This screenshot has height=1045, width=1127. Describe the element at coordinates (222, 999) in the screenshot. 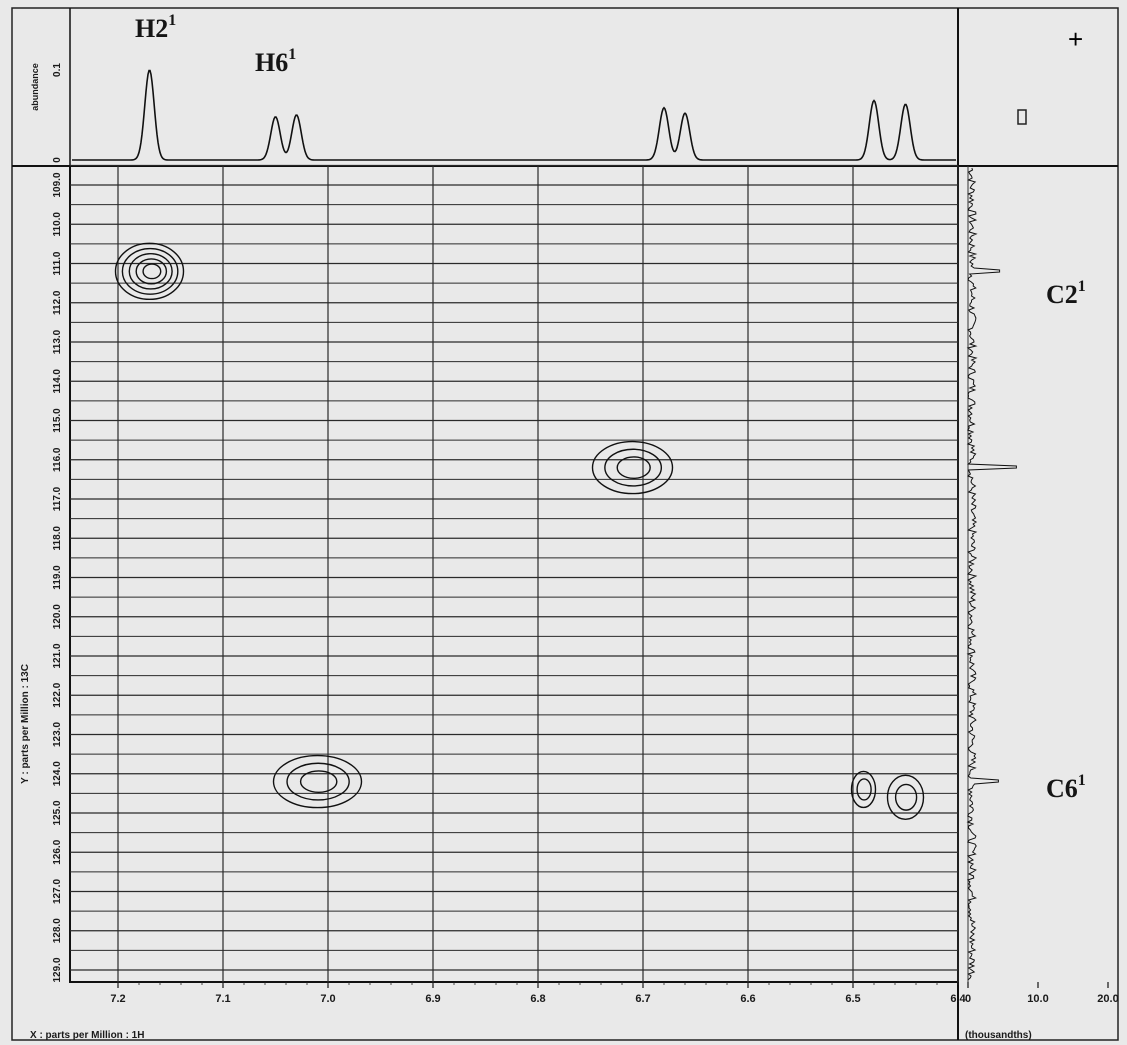

I see `x-tick-label: 7.1` at that location.